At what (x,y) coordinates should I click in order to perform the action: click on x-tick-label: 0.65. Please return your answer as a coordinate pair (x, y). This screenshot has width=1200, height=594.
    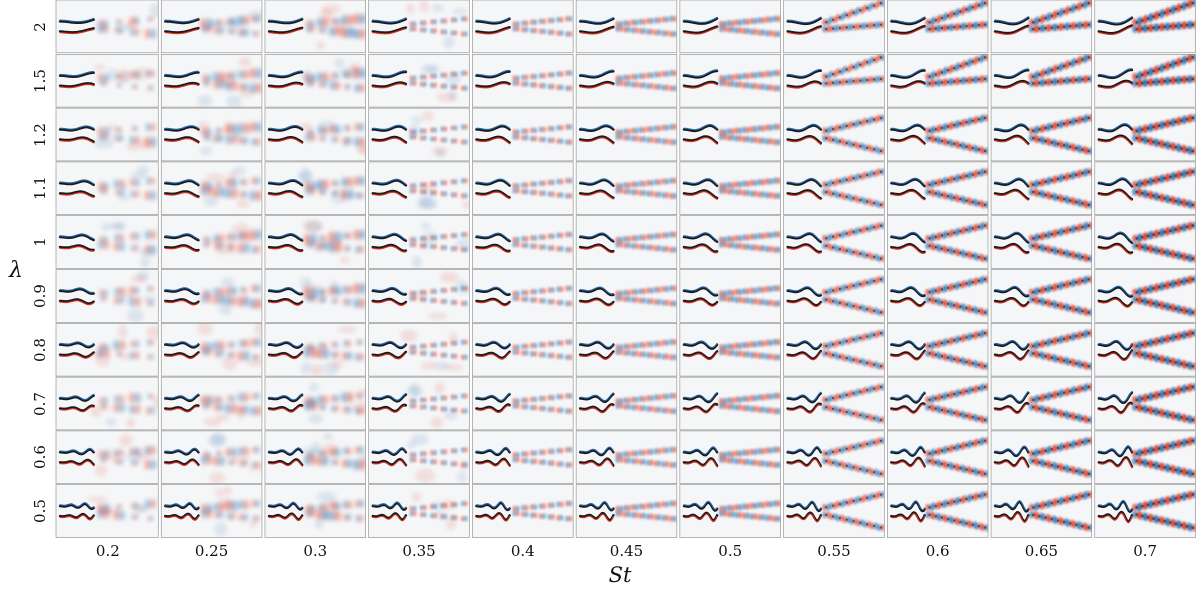
    Looking at the image, I should click on (1041, 551).